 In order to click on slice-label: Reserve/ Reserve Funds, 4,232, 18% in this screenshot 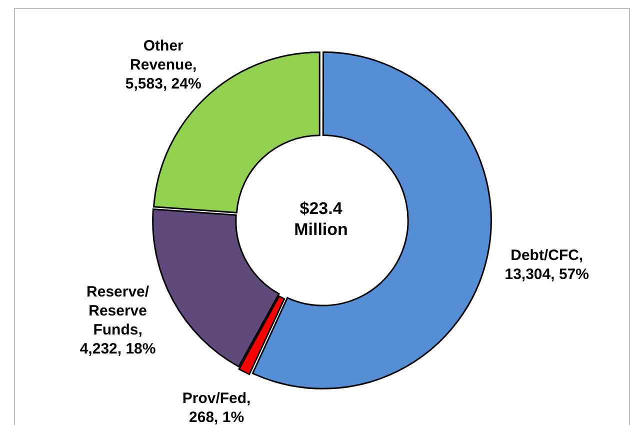, I will do `click(118, 320)`.